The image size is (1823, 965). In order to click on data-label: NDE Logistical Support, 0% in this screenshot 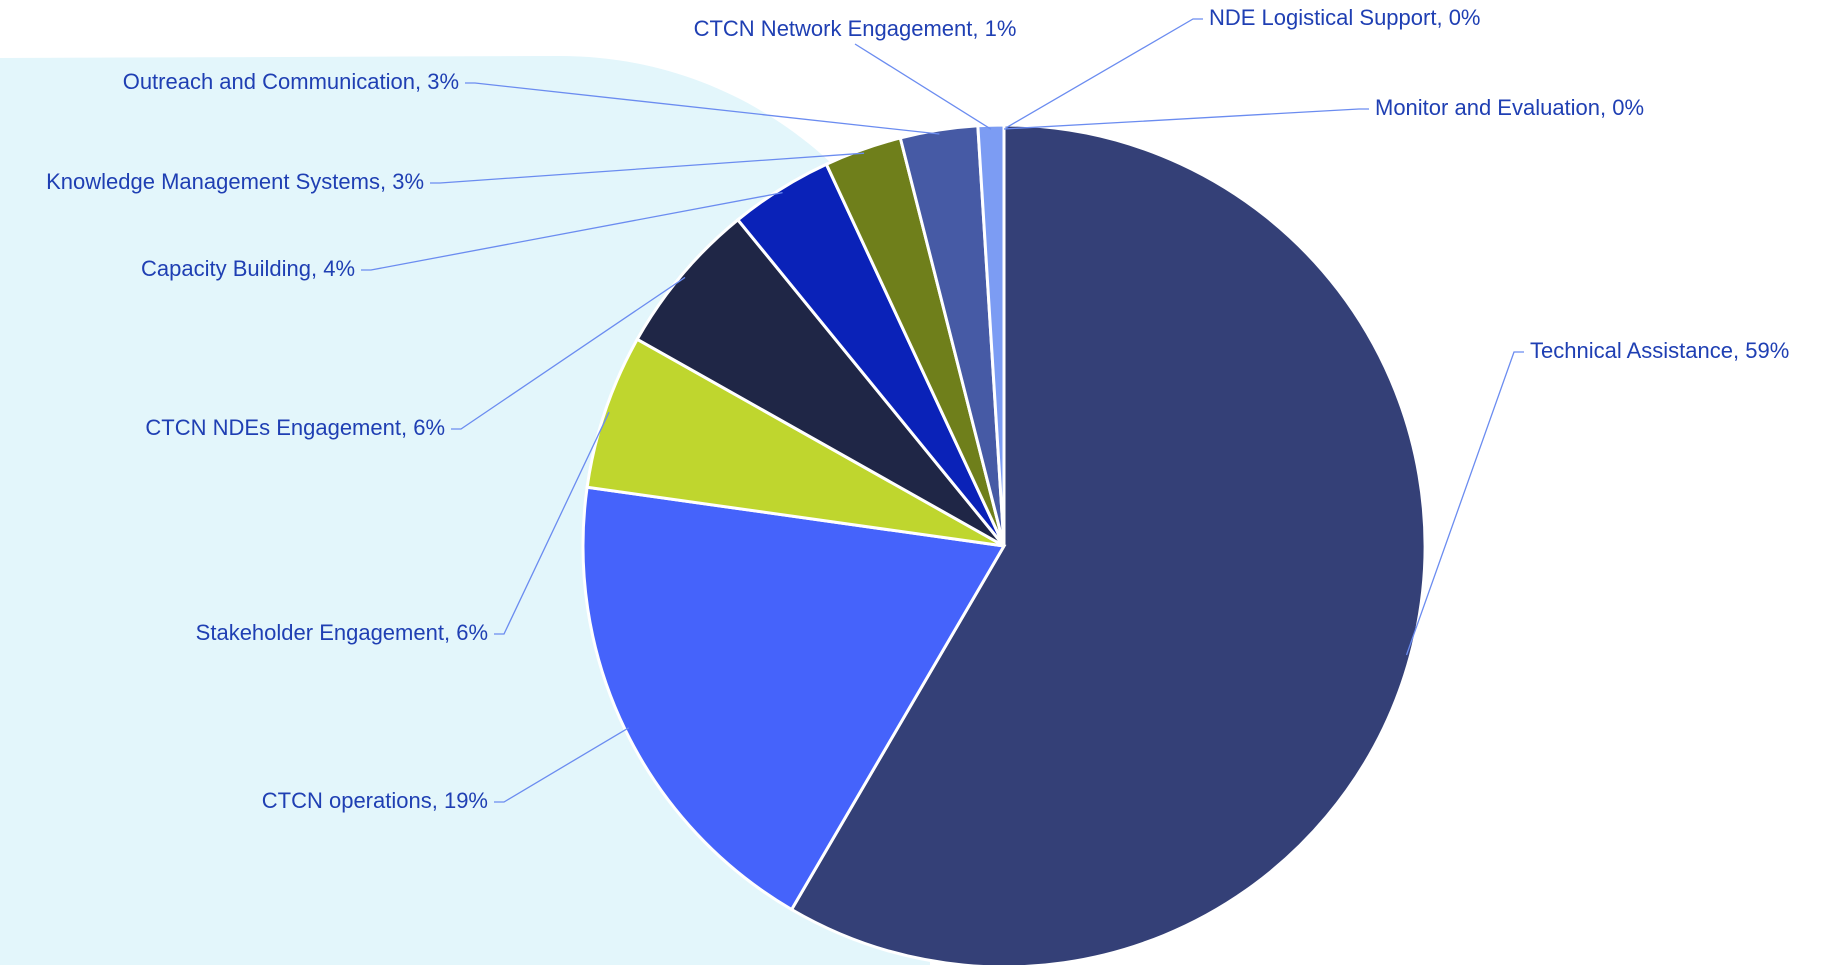, I will do `click(1344, 17)`.